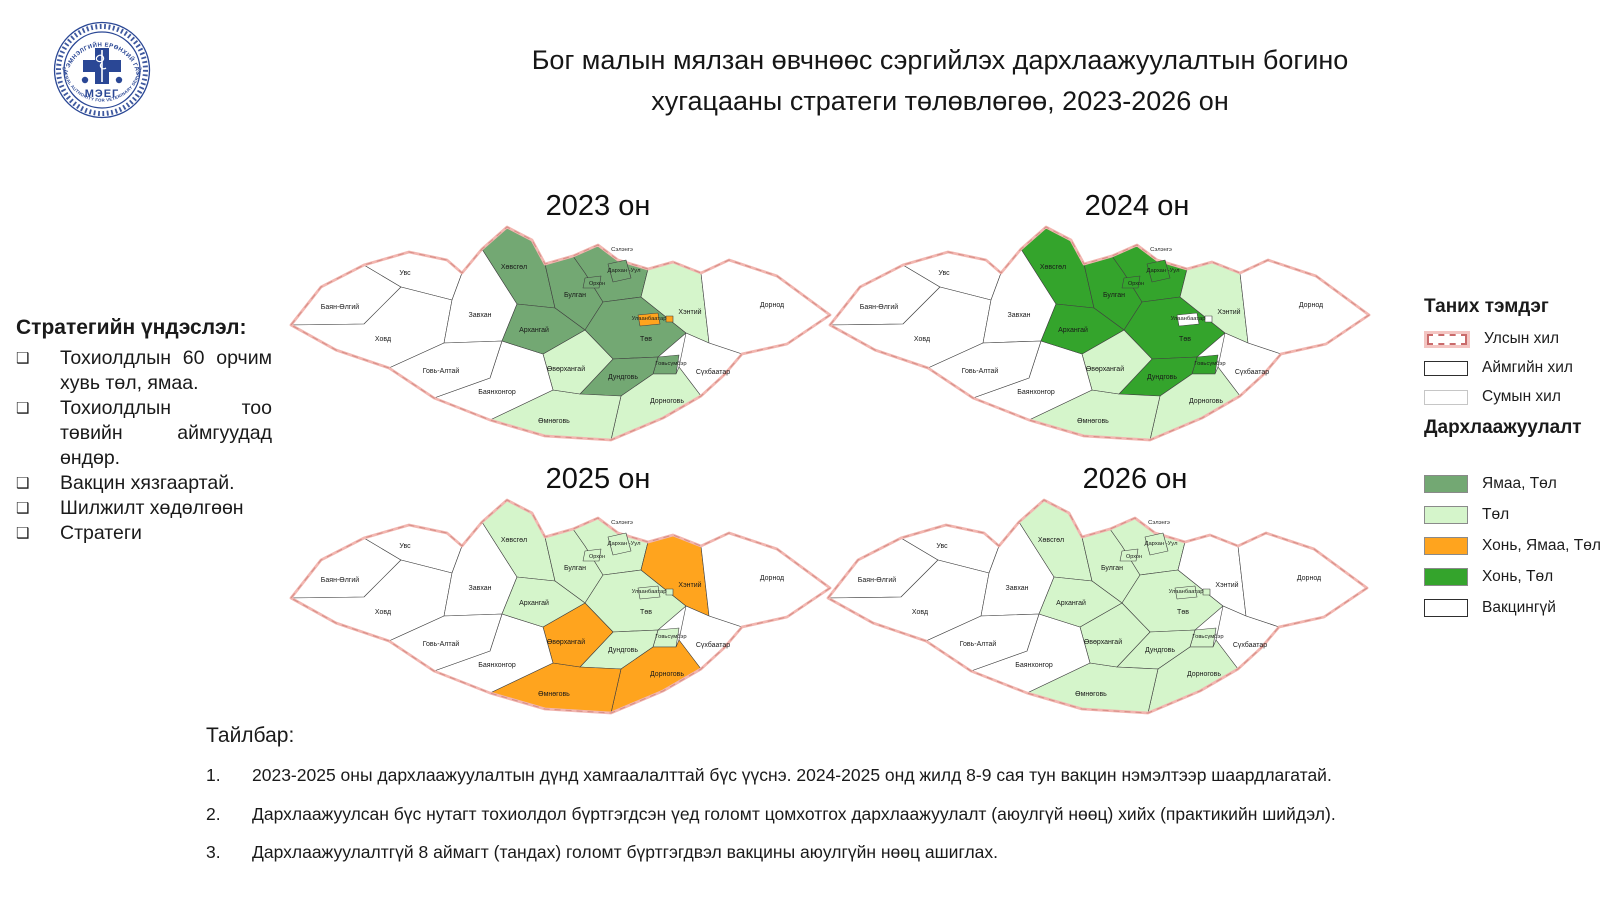 This screenshot has height=900, width=1600. What do you see at coordinates (1159, 523) in the screenshot?
I see `region-label-selenge: Сэлэнгэ` at bounding box center [1159, 523].